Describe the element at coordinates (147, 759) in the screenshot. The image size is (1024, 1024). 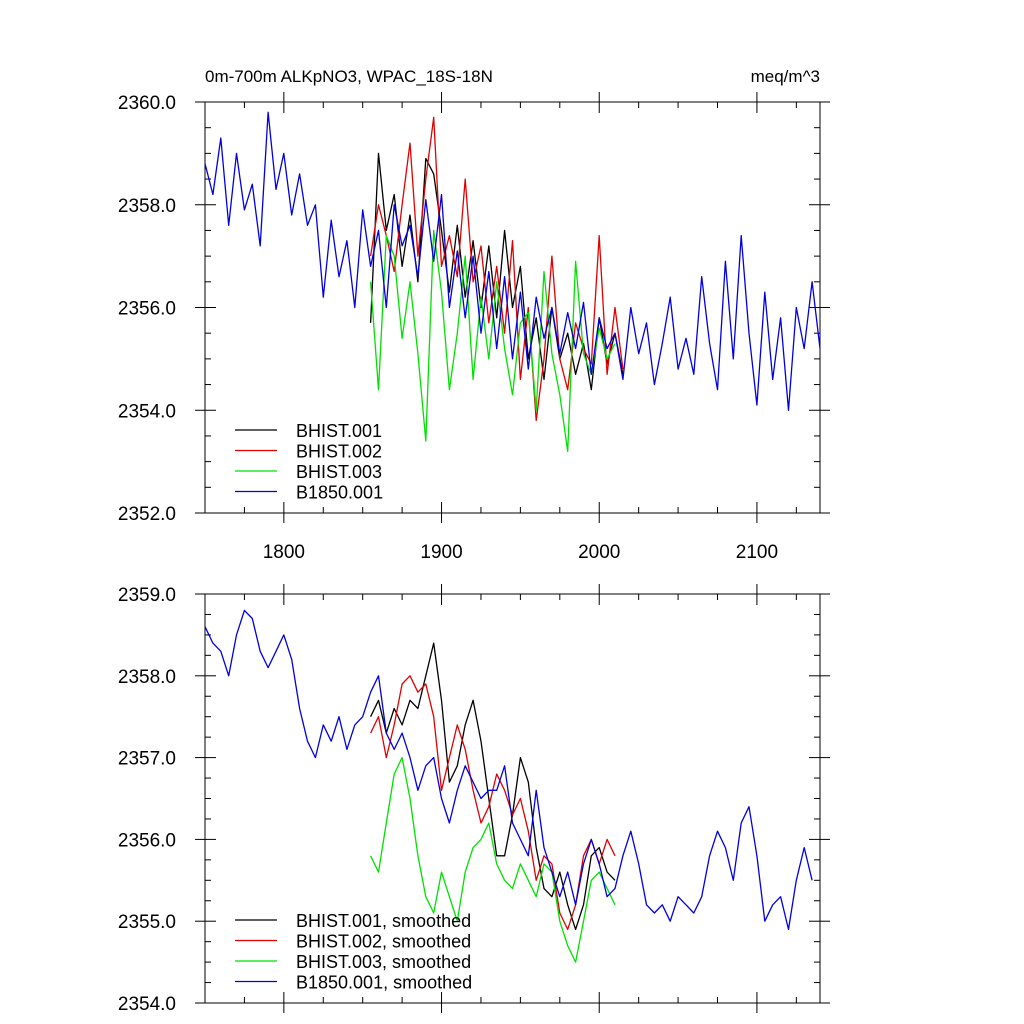
I see `bottom-y-tick-label: 2357.0` at that location.